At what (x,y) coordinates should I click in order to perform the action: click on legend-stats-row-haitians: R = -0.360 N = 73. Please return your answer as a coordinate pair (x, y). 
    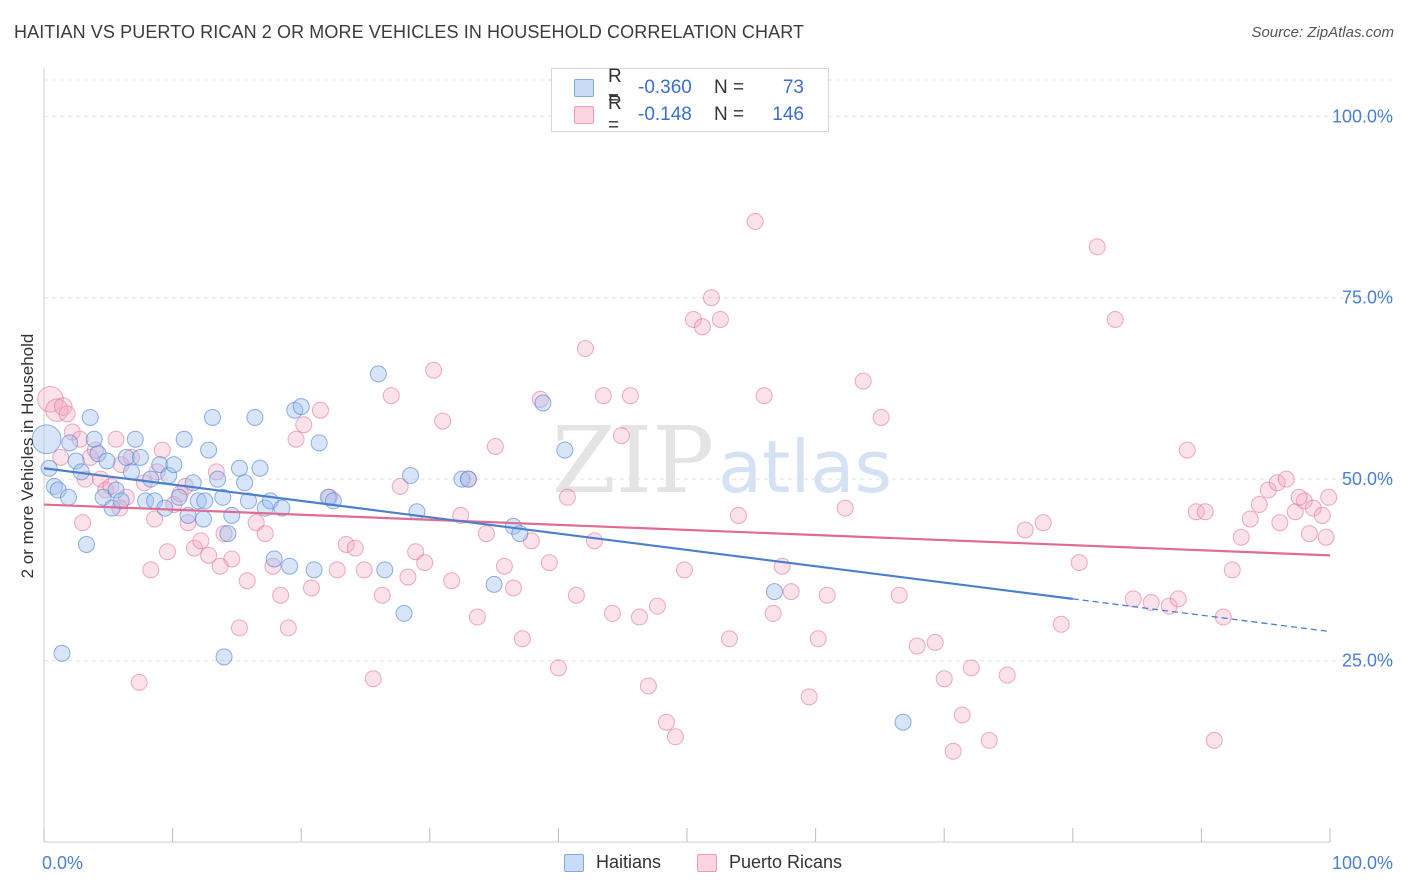
    Looking at the image, I should click on (689, 87).